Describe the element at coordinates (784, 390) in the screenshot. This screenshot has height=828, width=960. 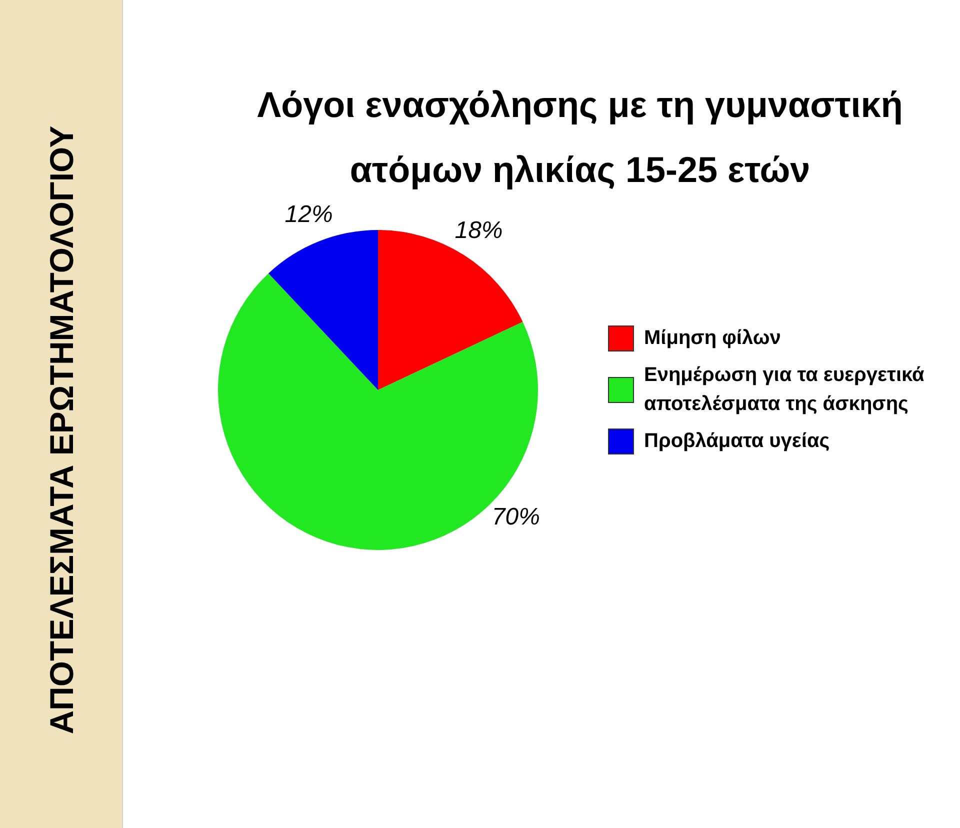
I see `legend-label: Ενημέρωση για τα ευεργετικά αποτελέσματα της άσκησης` at that location.